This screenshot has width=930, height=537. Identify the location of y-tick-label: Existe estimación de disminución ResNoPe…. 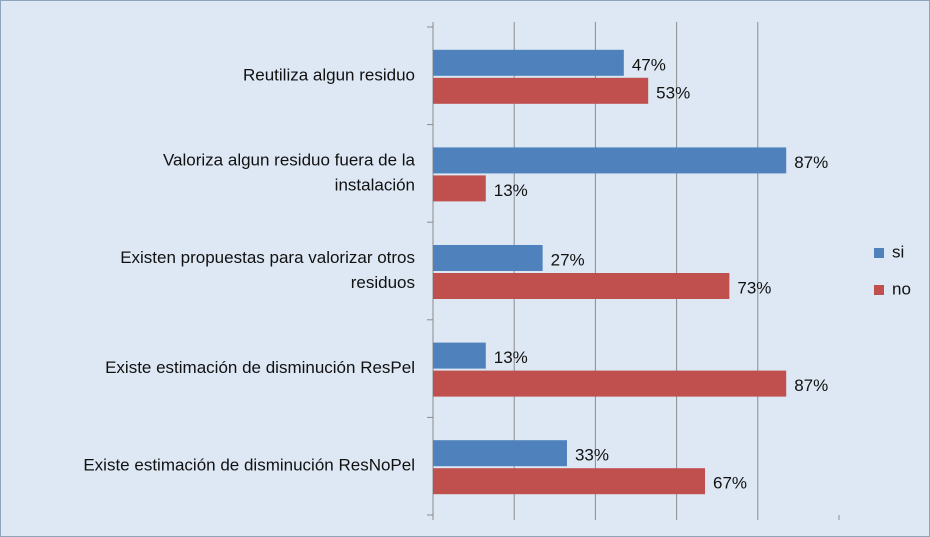
(249, 465).